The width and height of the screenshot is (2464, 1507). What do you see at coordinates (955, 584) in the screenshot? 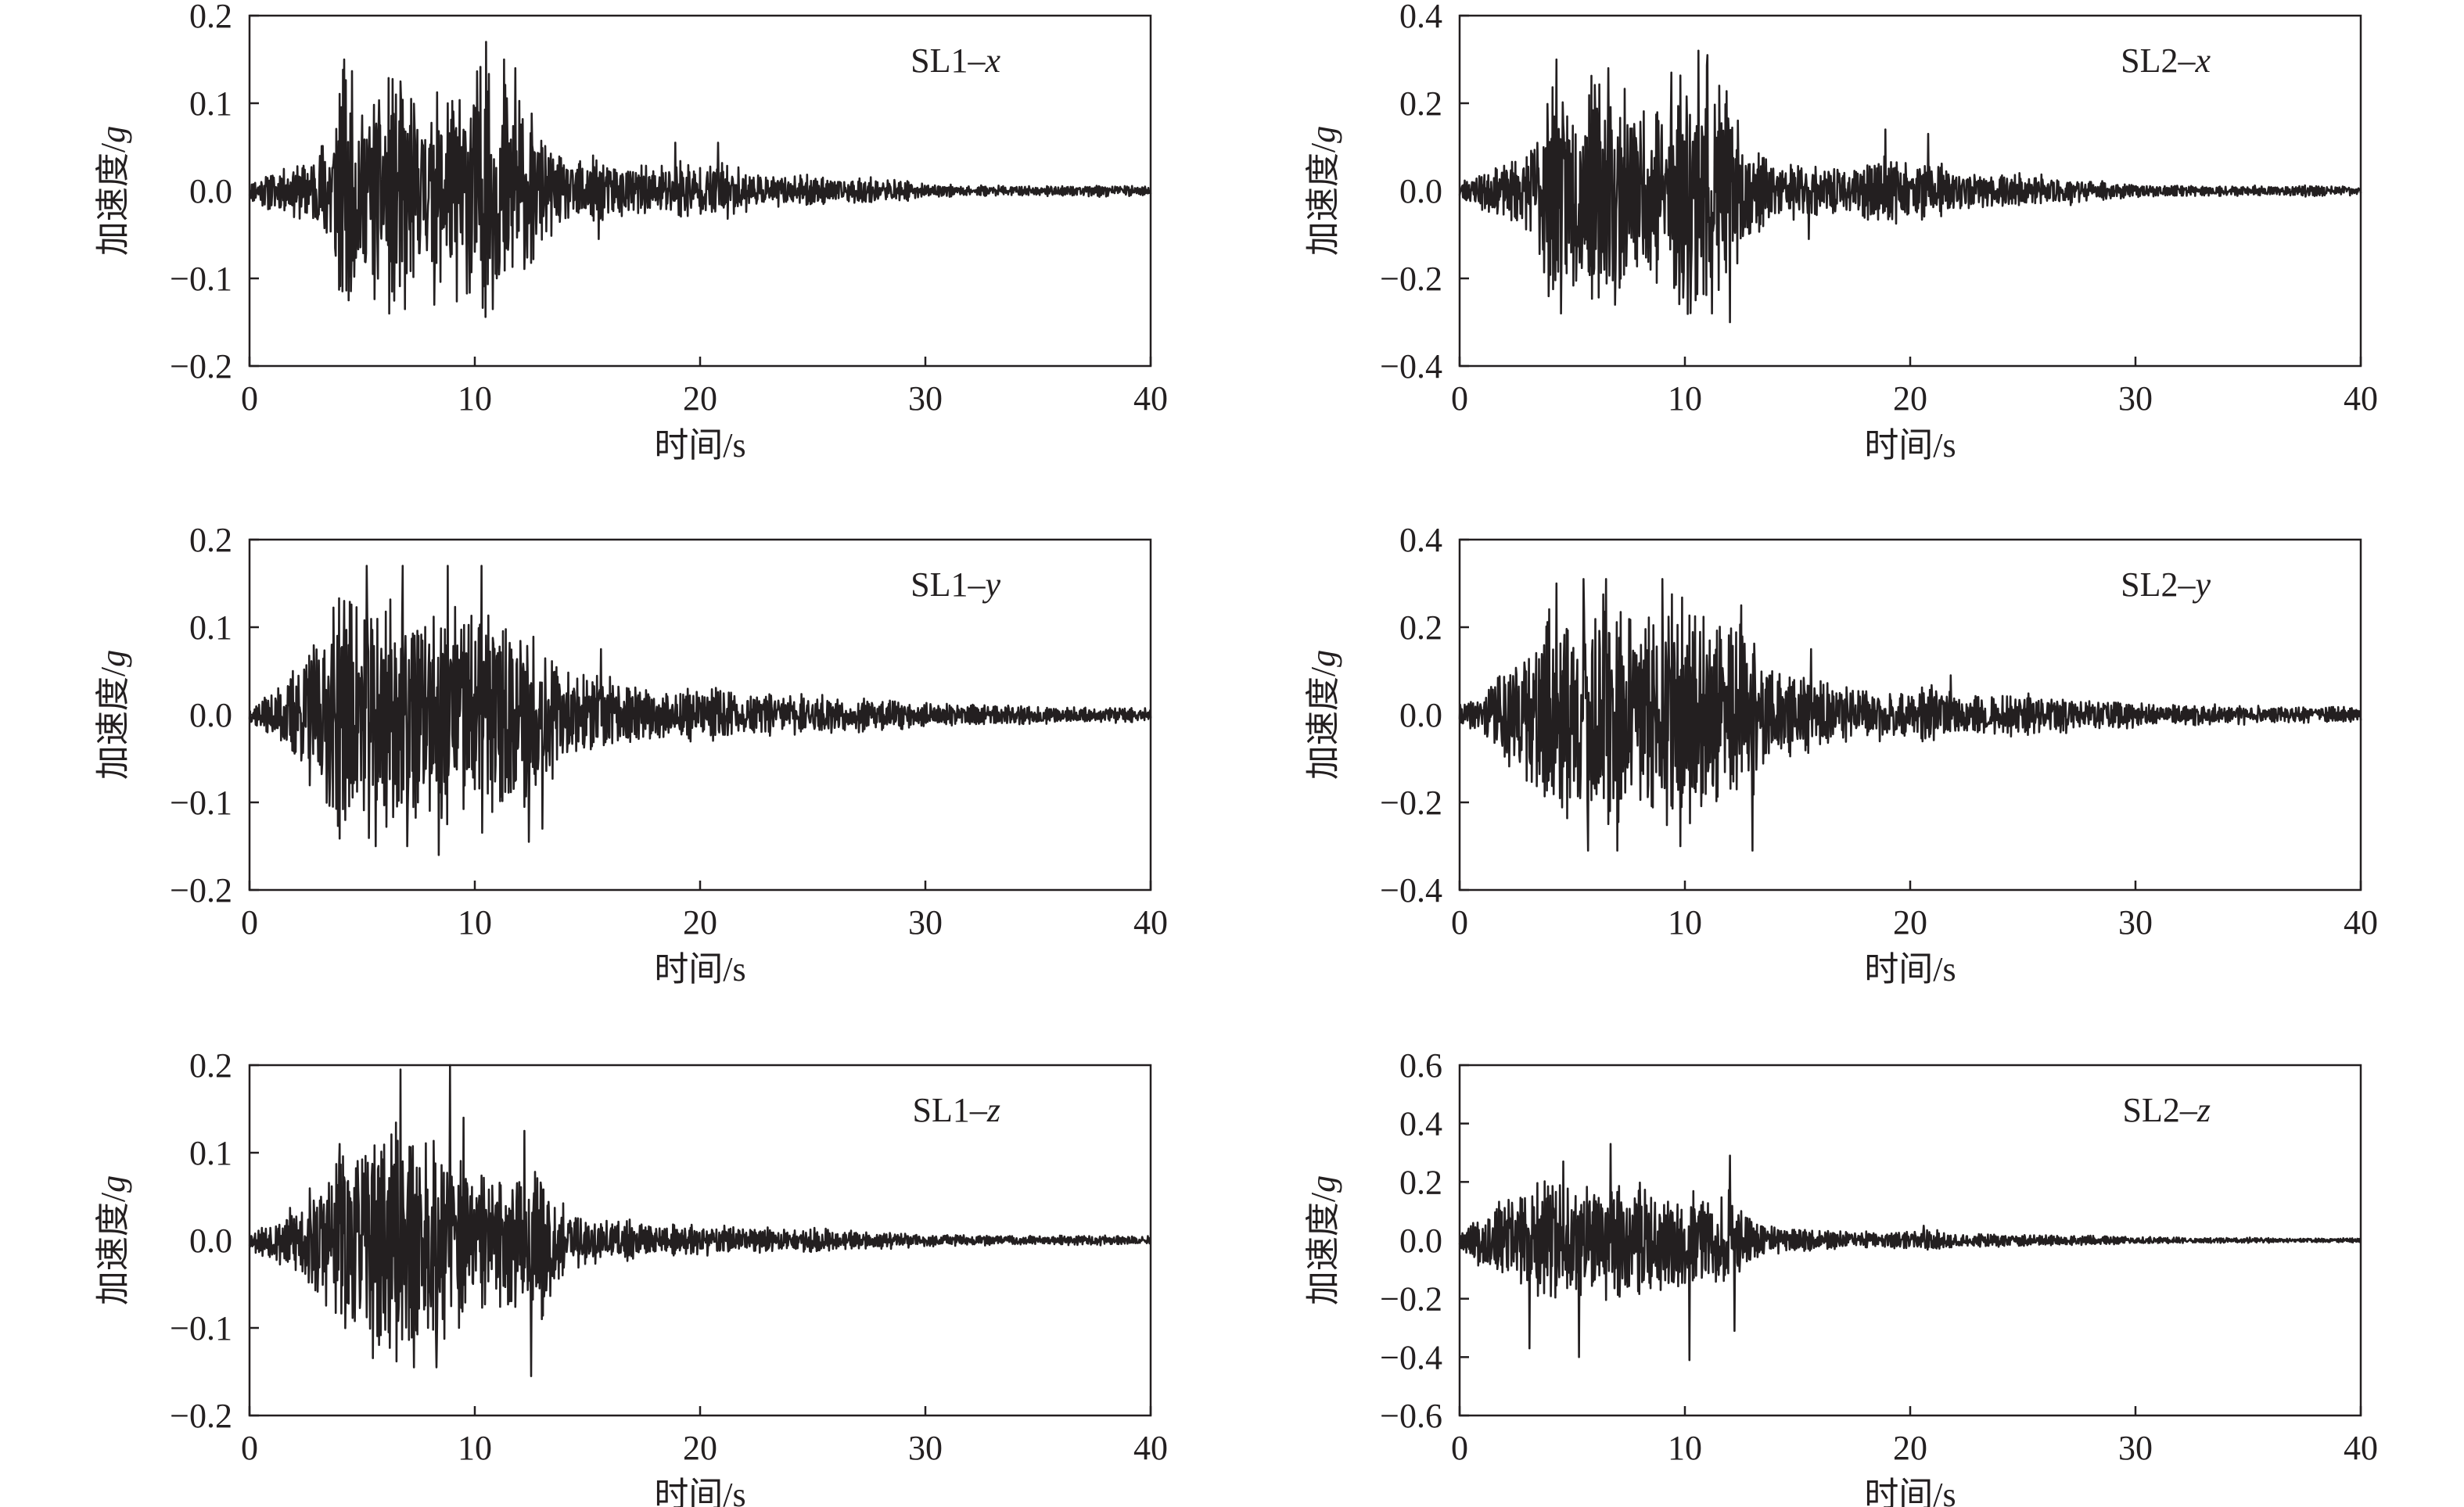
I see `panel-label: SL1–y` at bounding box center [955, 584].